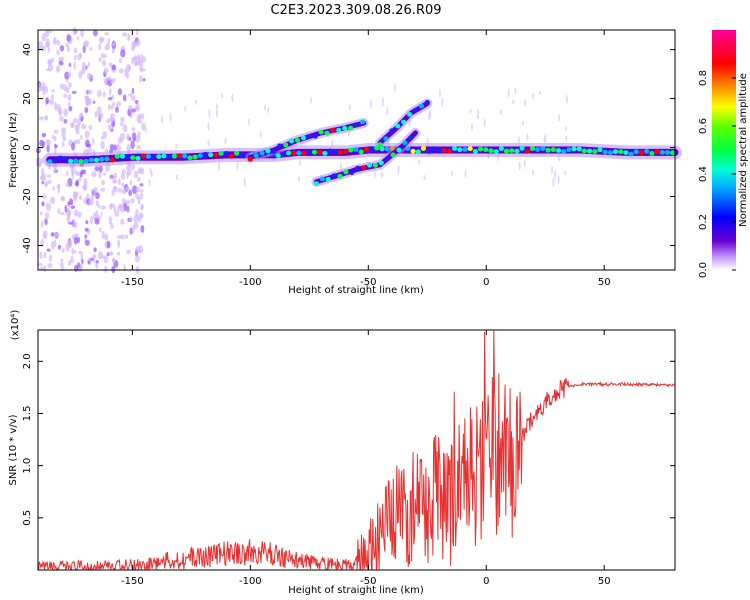 The image size is (750, 600). I want to click on snr-y-tick-label: 1.5, so click(27, 414).